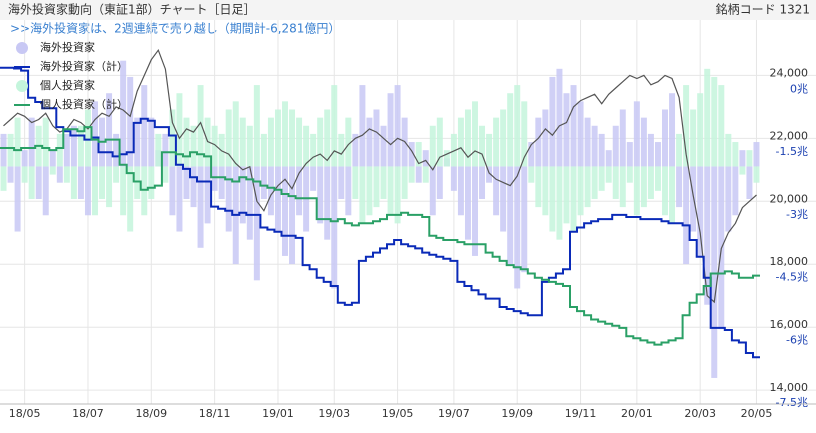 This screenshot has width=816, height=433. I want to click on legend-label: 個人投資家, so click(67, 85).